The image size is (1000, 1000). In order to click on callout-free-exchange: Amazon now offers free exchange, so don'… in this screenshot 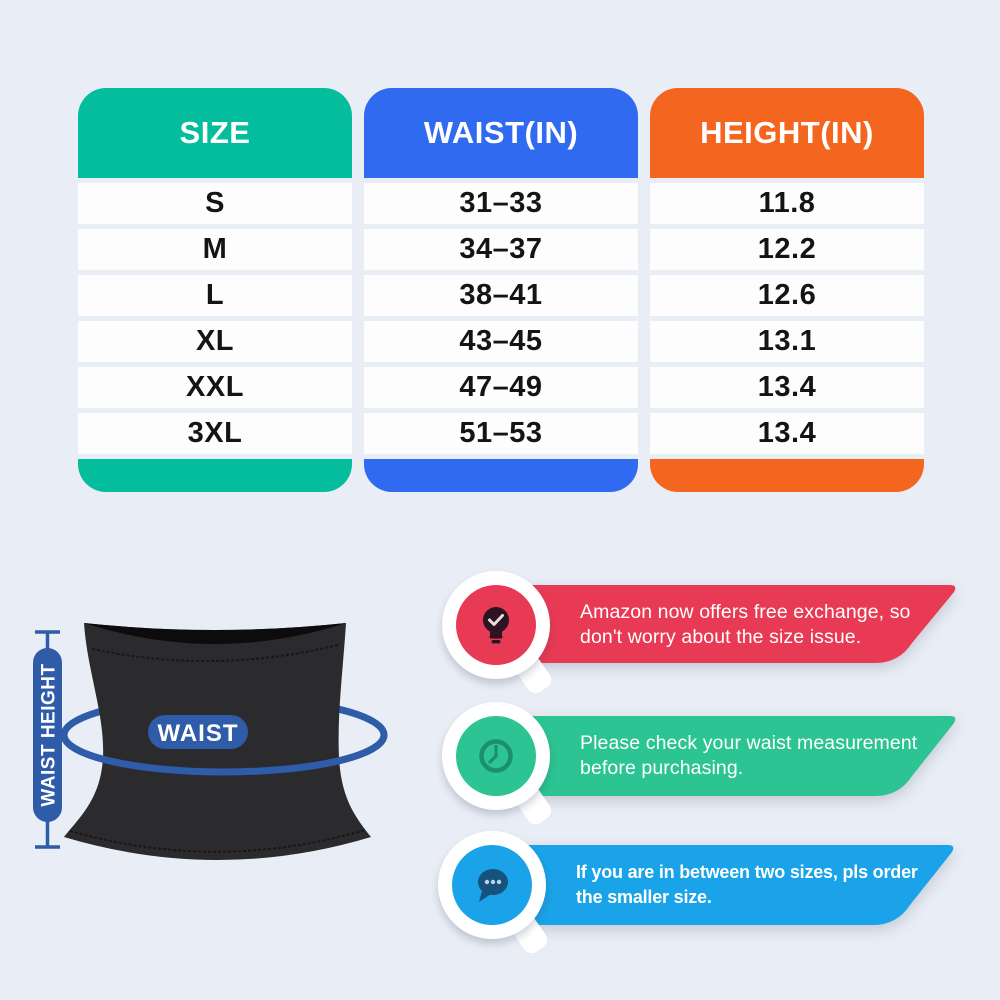, I will do `click(702, 634)`.